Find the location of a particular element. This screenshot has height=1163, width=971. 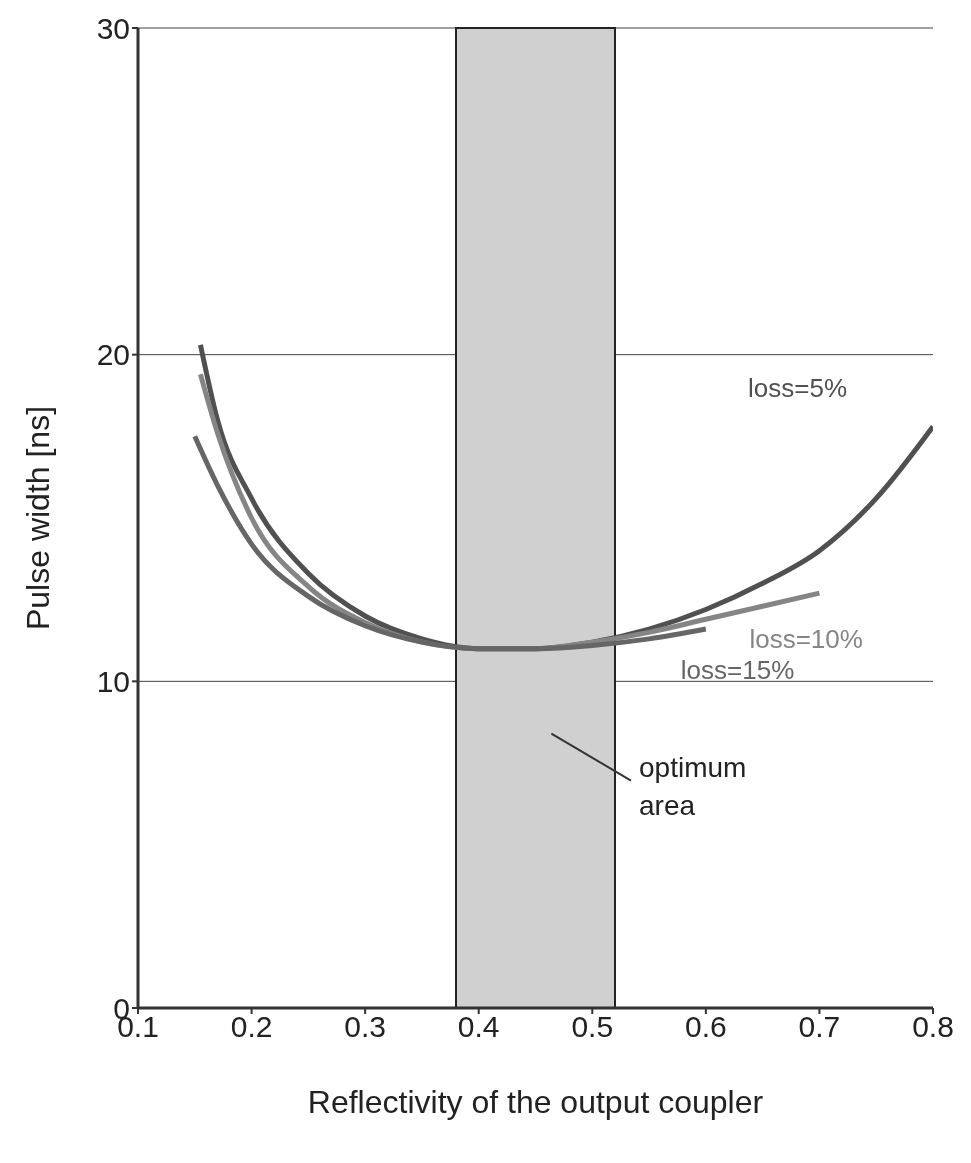

x-tick-label: 0.6 is located at coordinates (706, 1027).